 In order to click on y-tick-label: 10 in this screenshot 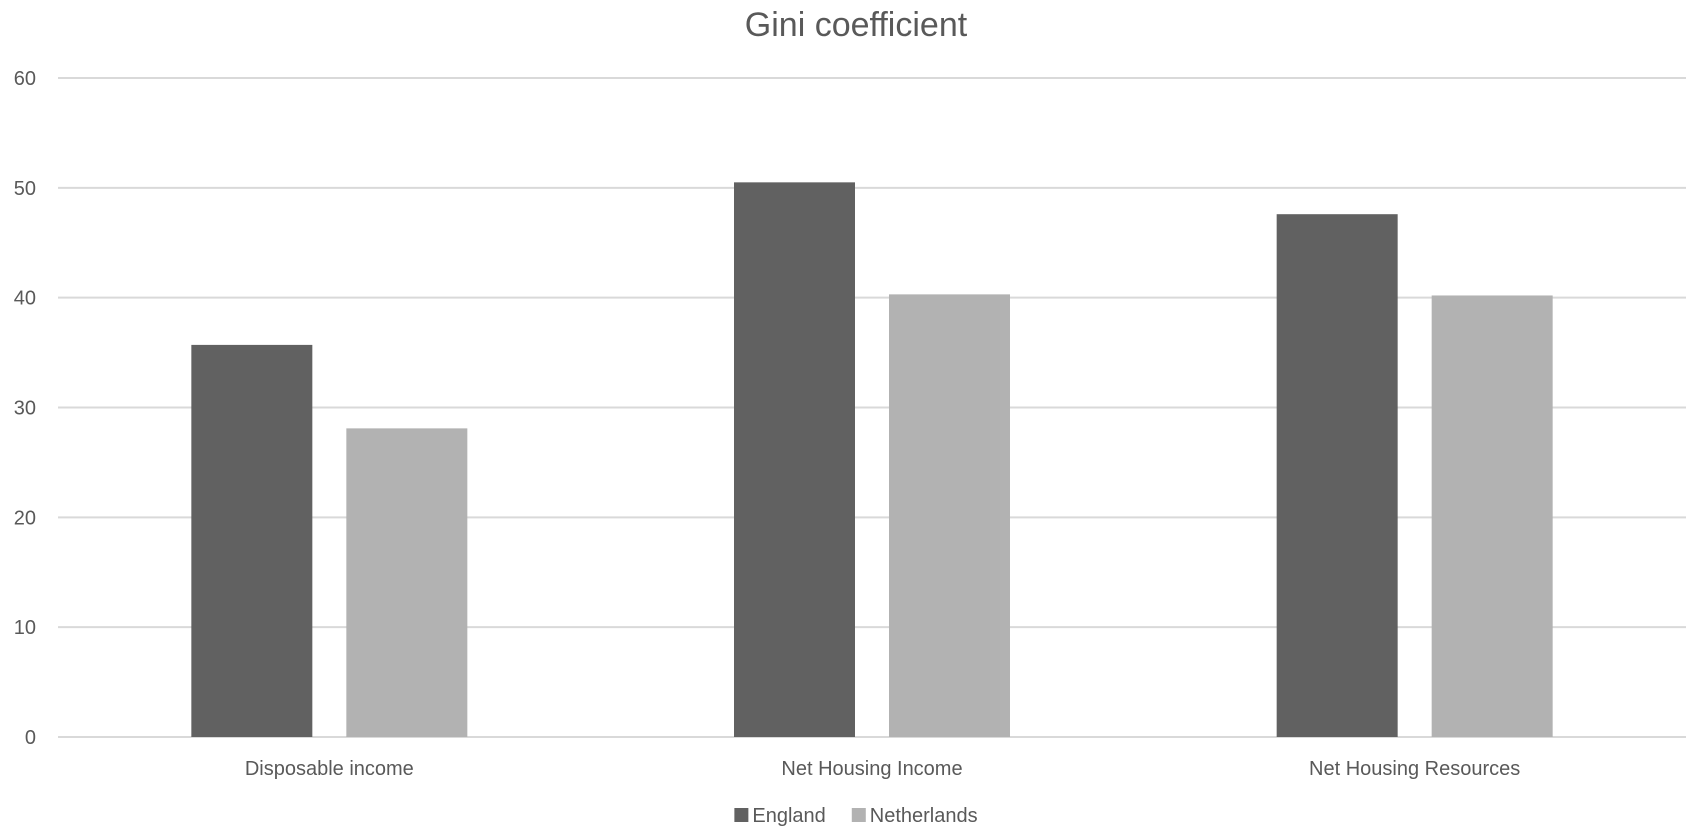, I will do `click(25, 628)`.